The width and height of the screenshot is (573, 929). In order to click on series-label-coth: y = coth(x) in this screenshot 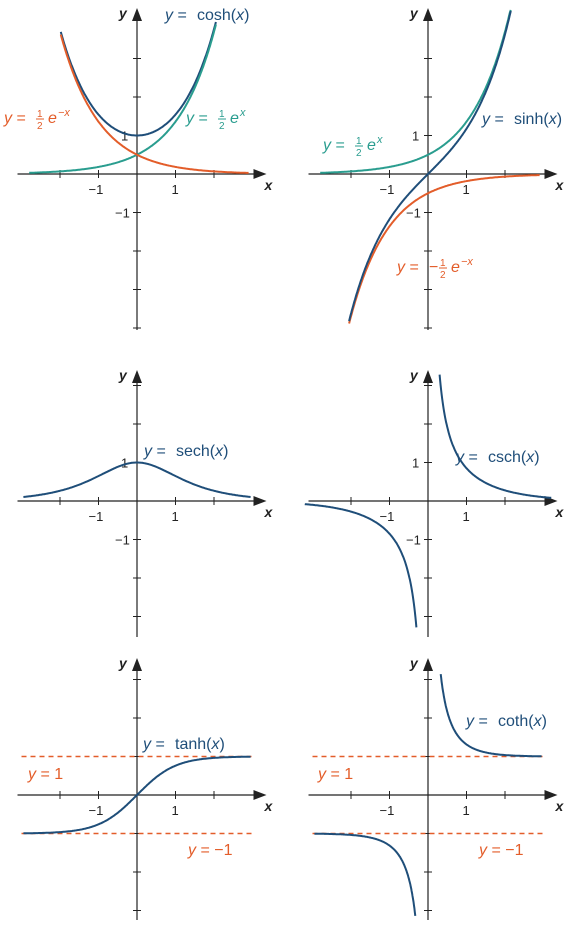, I will do `click(506, 721)`.